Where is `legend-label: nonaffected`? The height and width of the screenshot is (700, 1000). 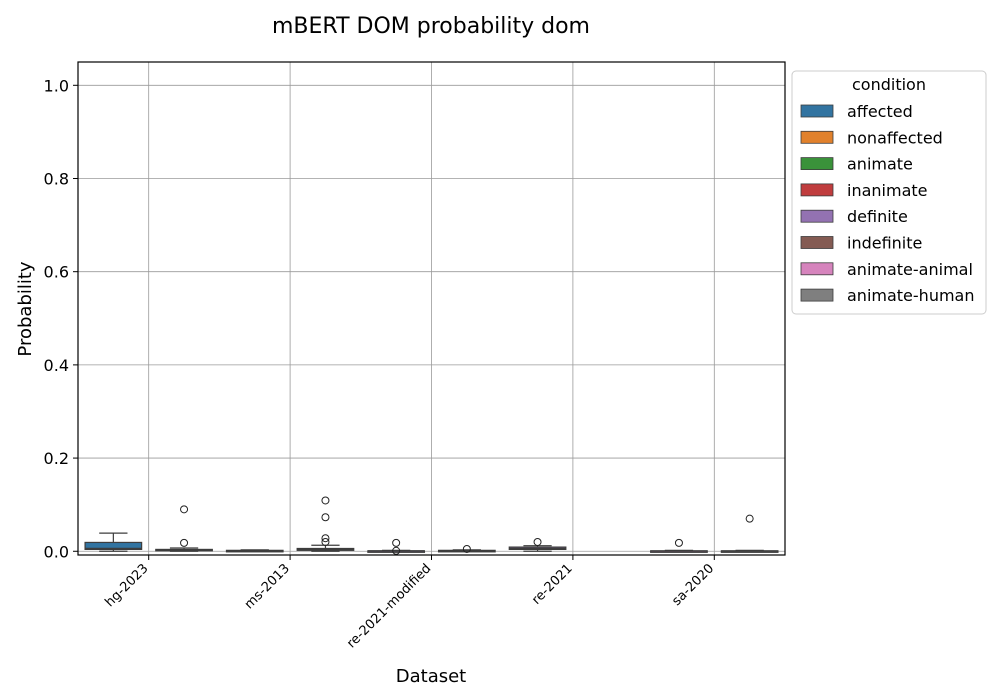 legend-label: nonaffected is located at coordinates (895, 137).